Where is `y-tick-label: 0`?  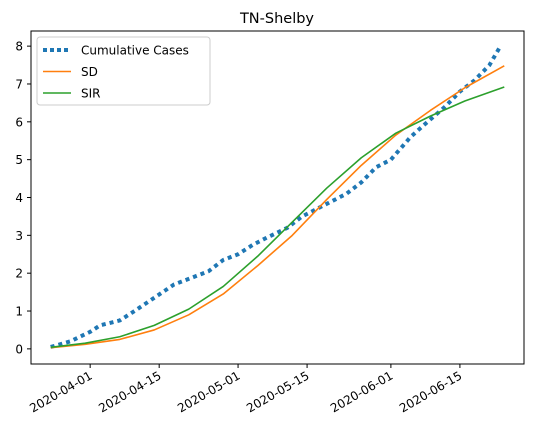
y-tick-label: 0 is located at coordinates (19, 349).